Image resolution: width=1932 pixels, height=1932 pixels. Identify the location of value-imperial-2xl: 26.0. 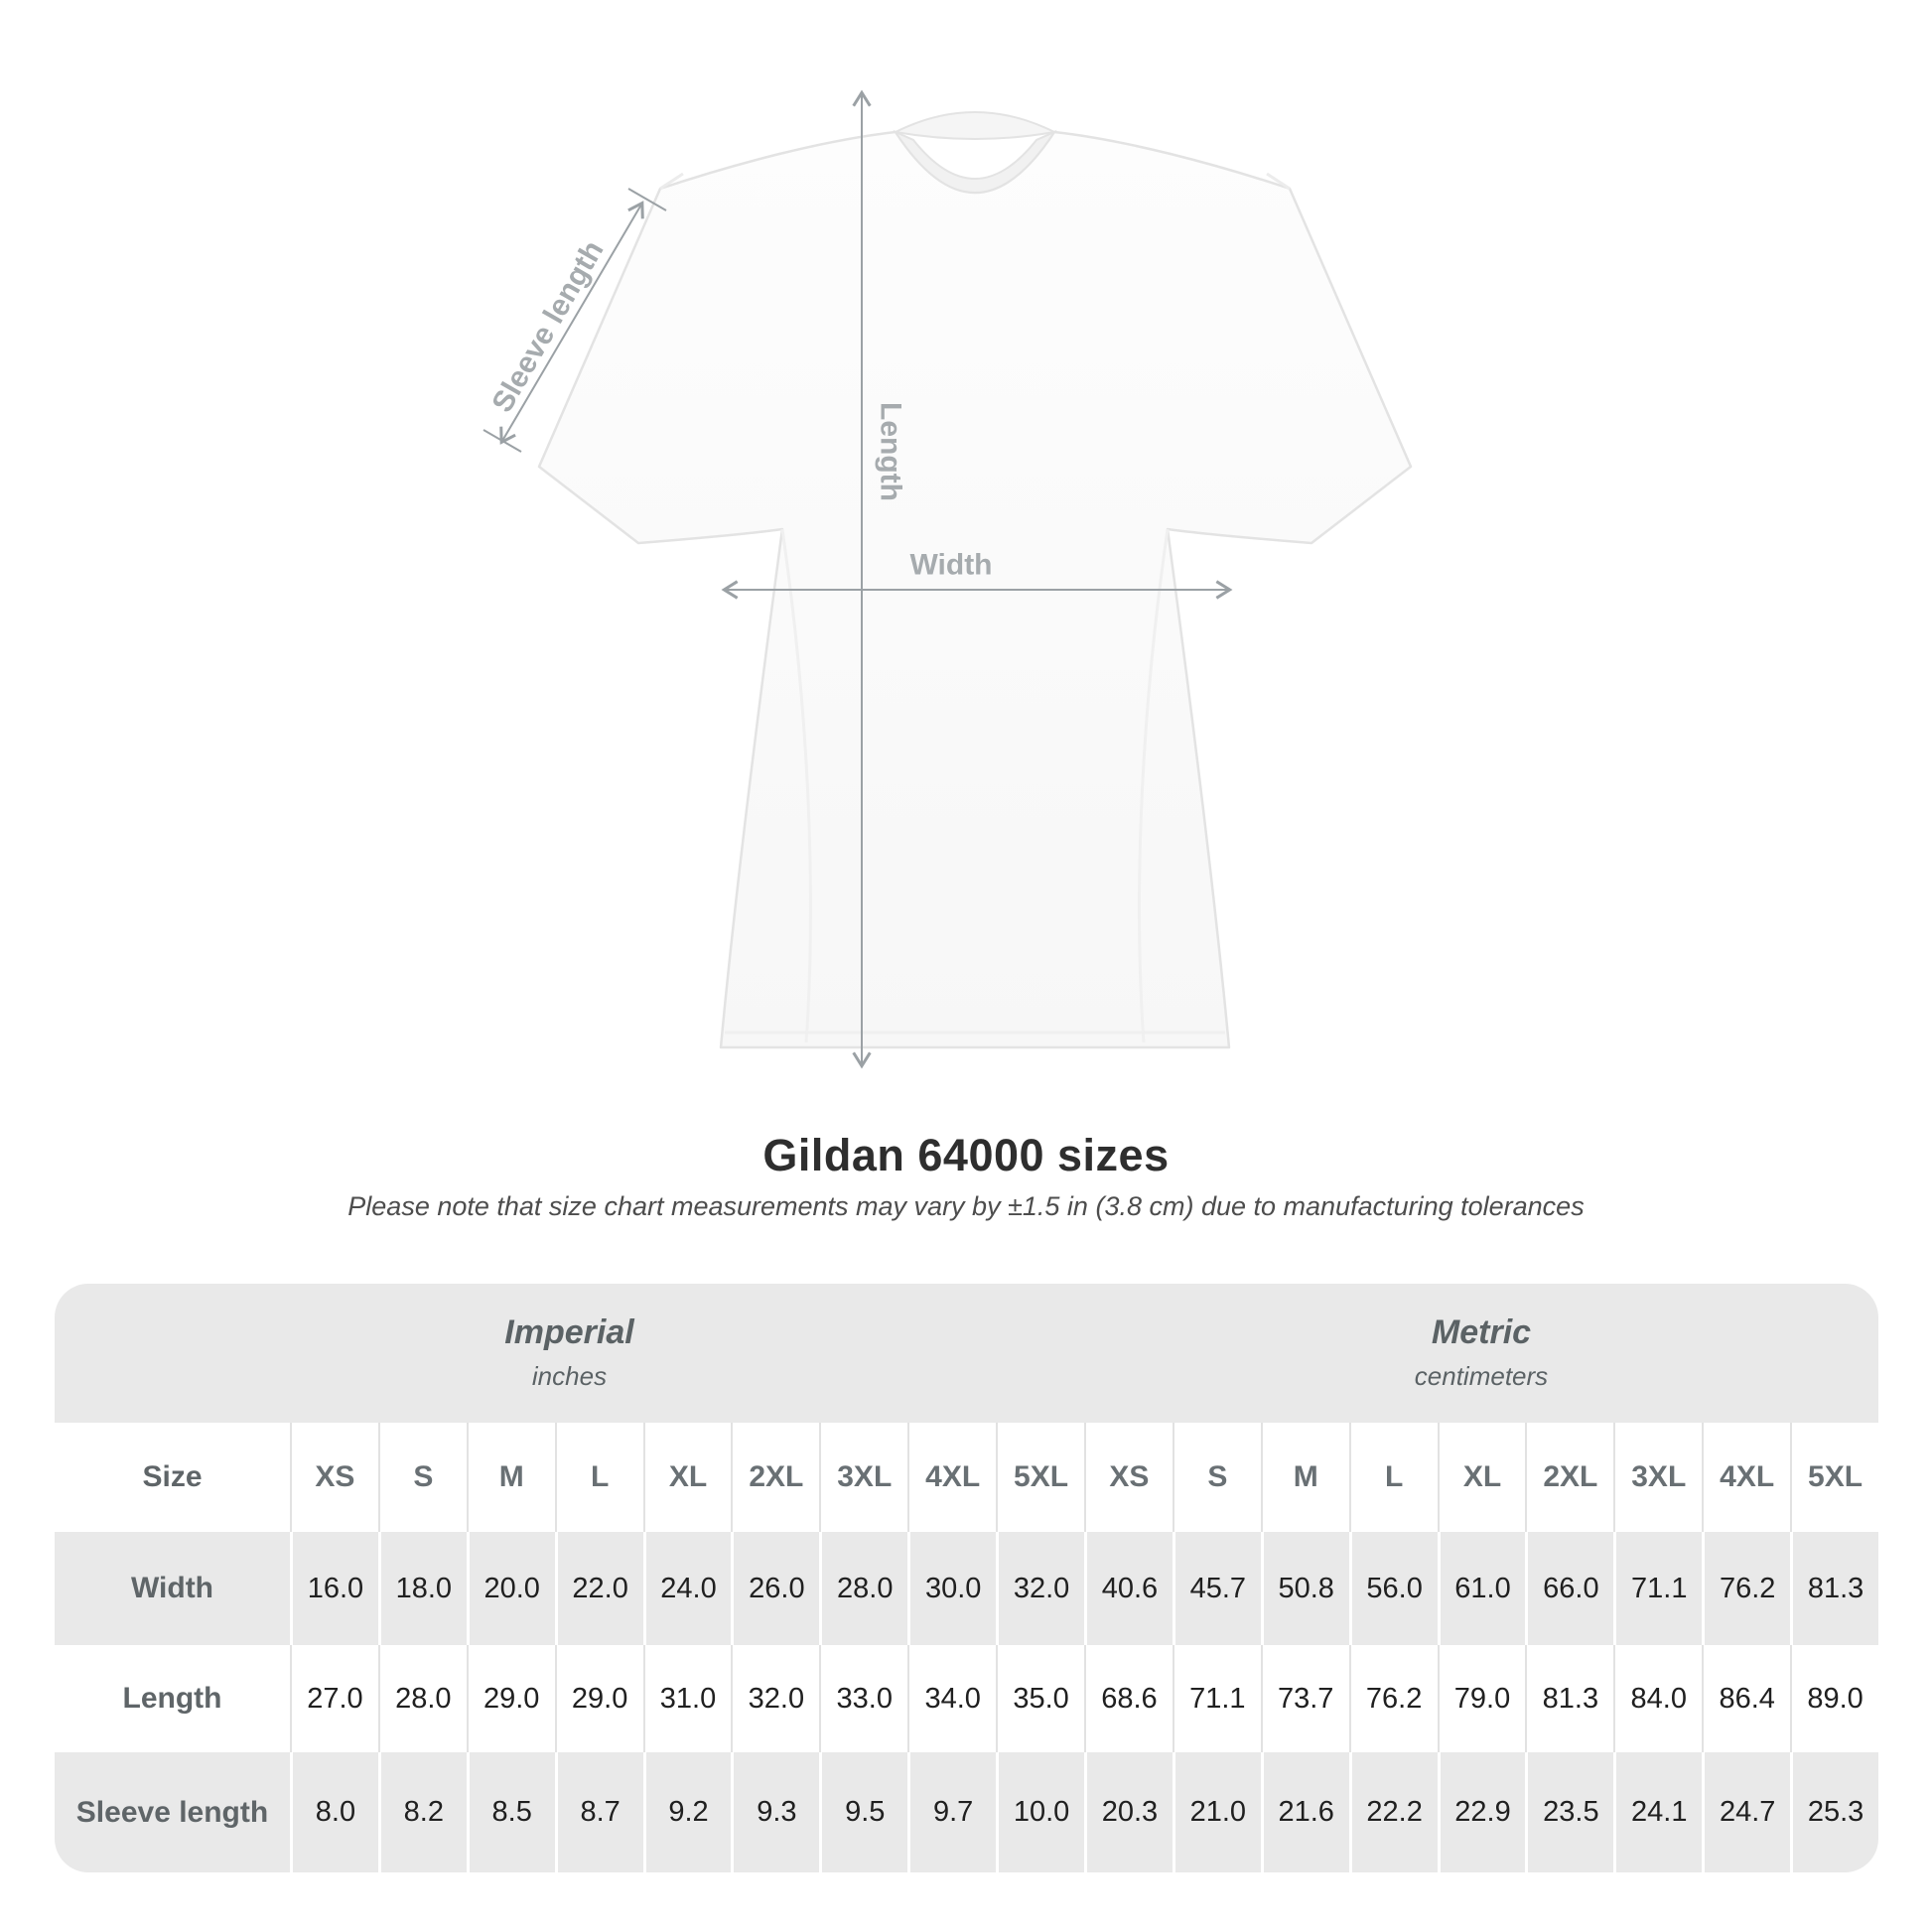
(776, 1589).